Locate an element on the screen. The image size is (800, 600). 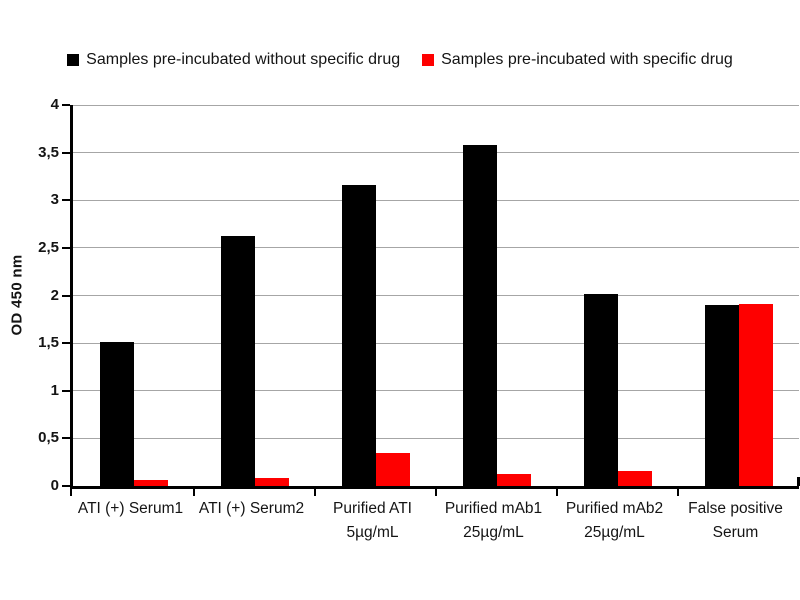
y-axis-tick-label: 3 is located at coordinates (54, 200).